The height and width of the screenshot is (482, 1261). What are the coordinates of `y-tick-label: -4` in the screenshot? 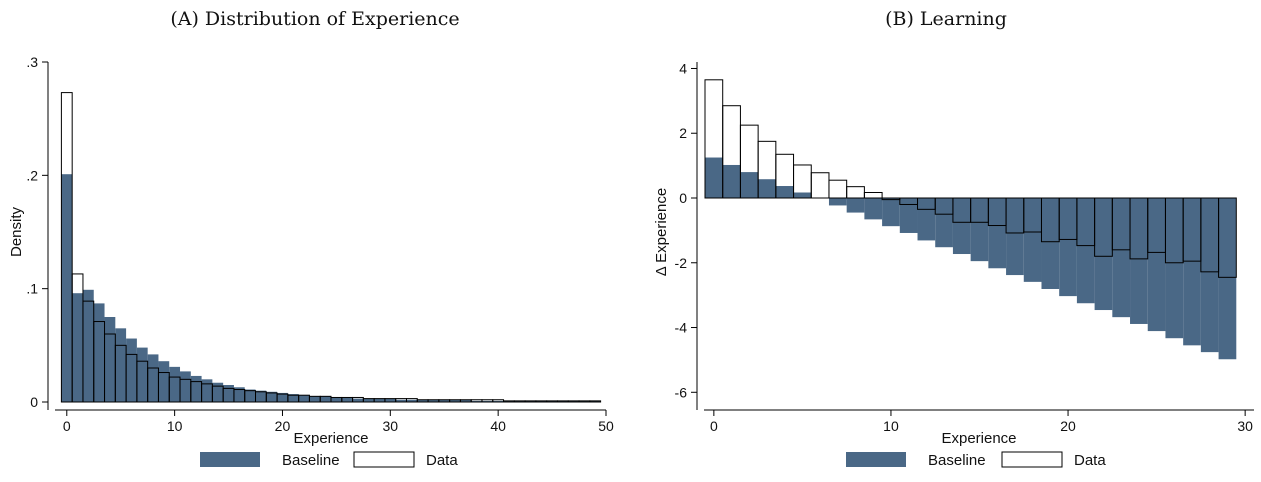 It's located at (681, 328).